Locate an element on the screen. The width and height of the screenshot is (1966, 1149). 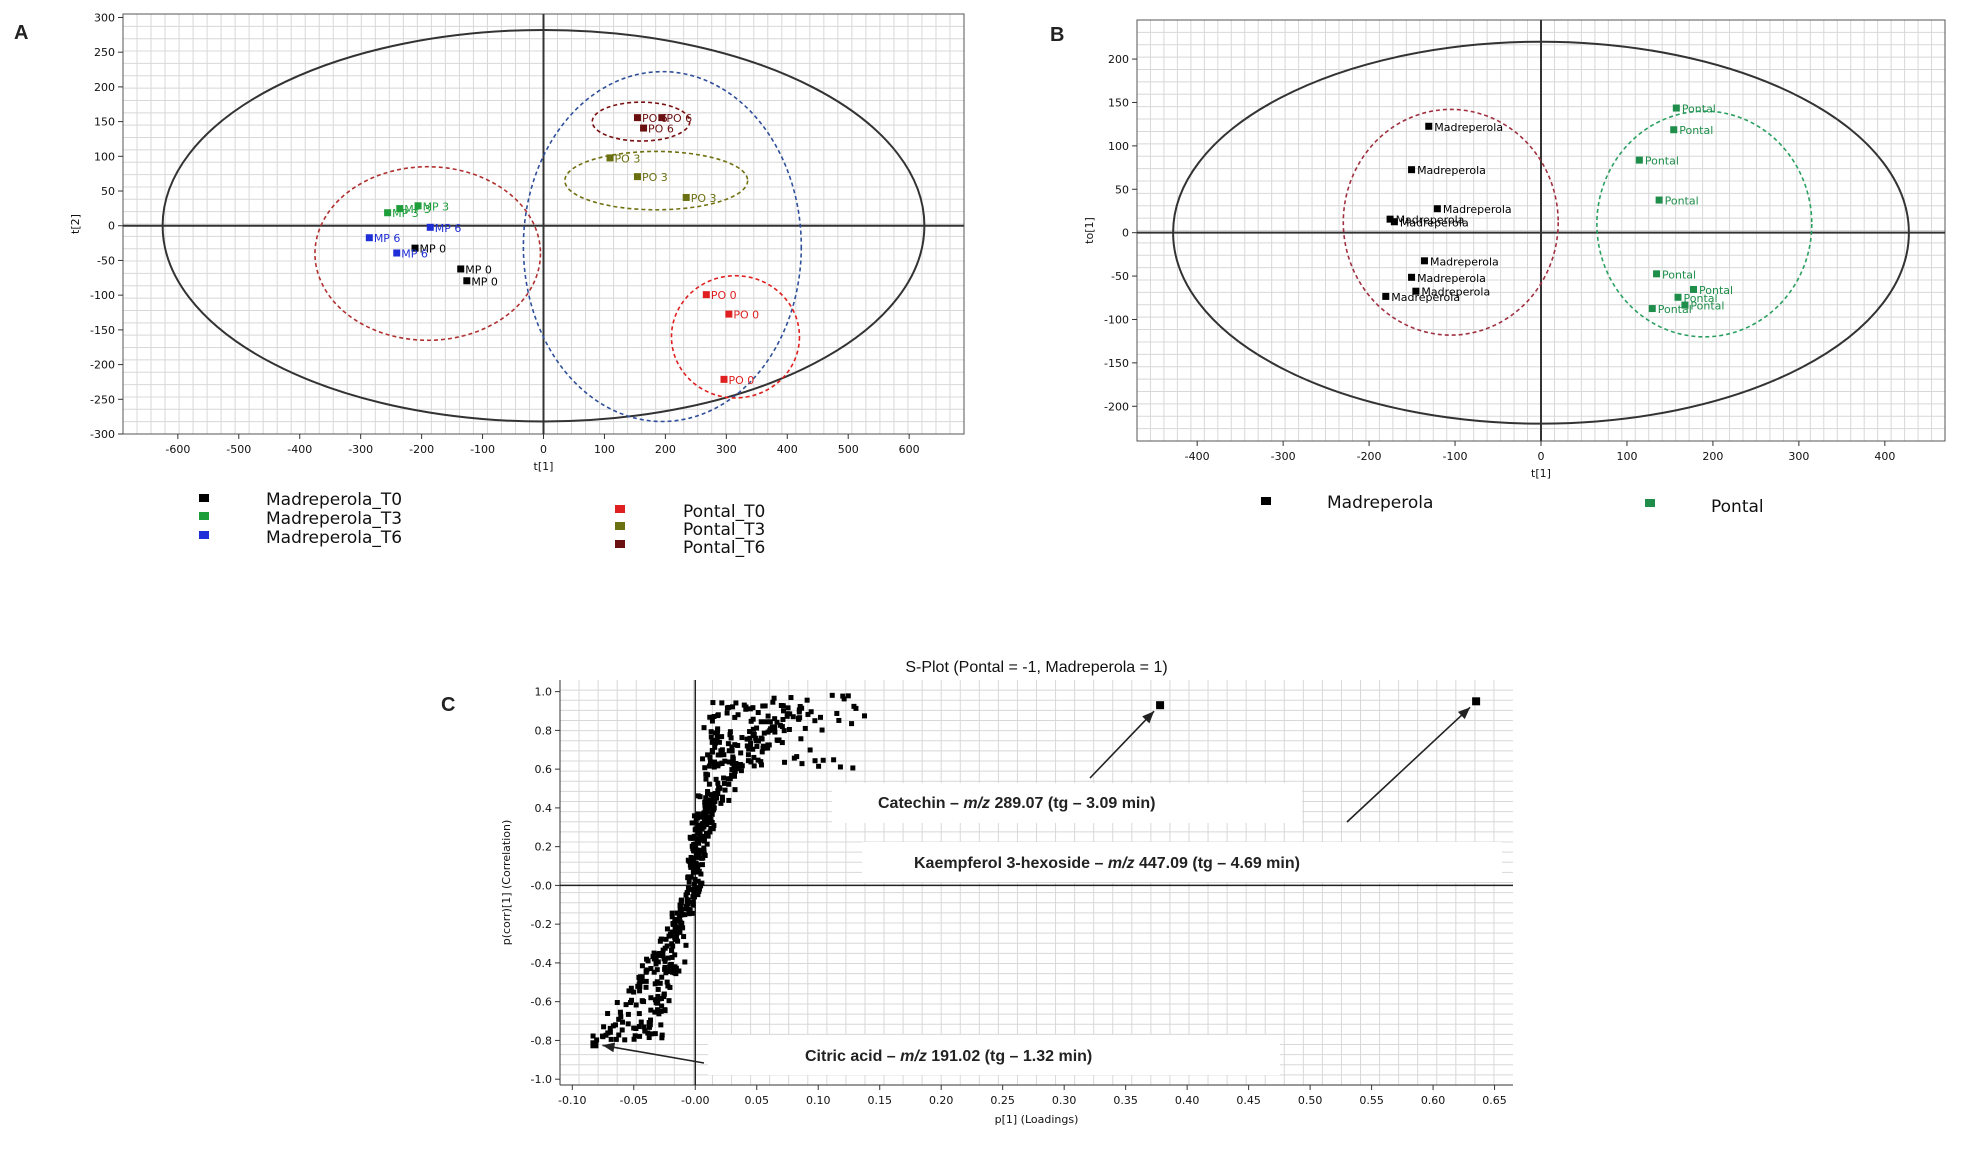
x-tick-label: 0.35 is located at coordinates (1125, 1100).